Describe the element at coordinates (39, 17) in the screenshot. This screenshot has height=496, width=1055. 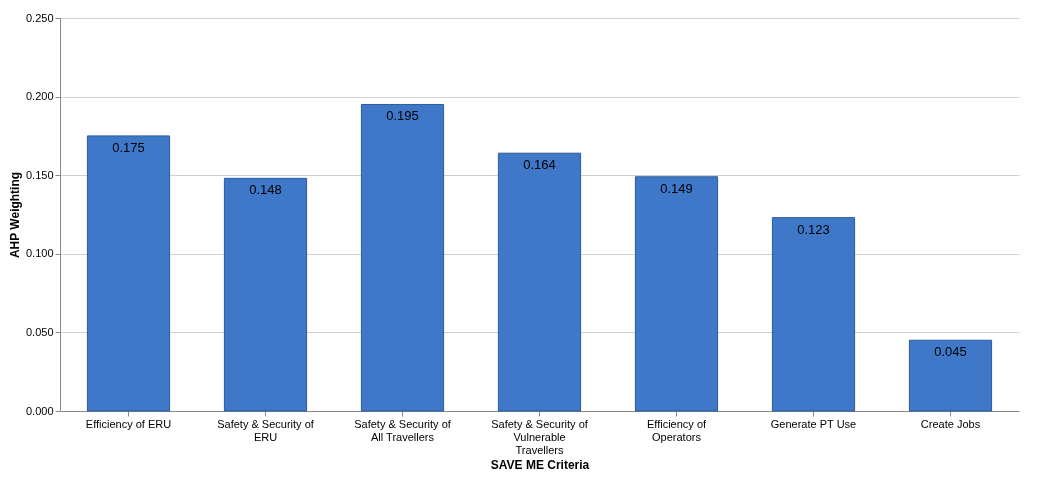
I see `y-tick-label: 0.250` at that location.